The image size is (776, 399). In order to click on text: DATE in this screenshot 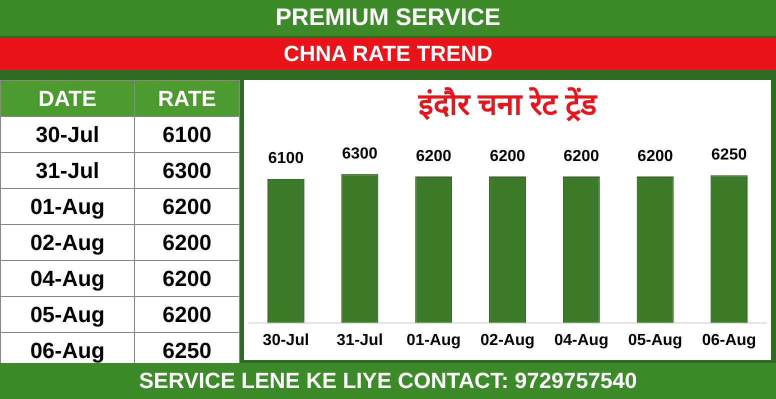, I will do `click(67, 98)`.